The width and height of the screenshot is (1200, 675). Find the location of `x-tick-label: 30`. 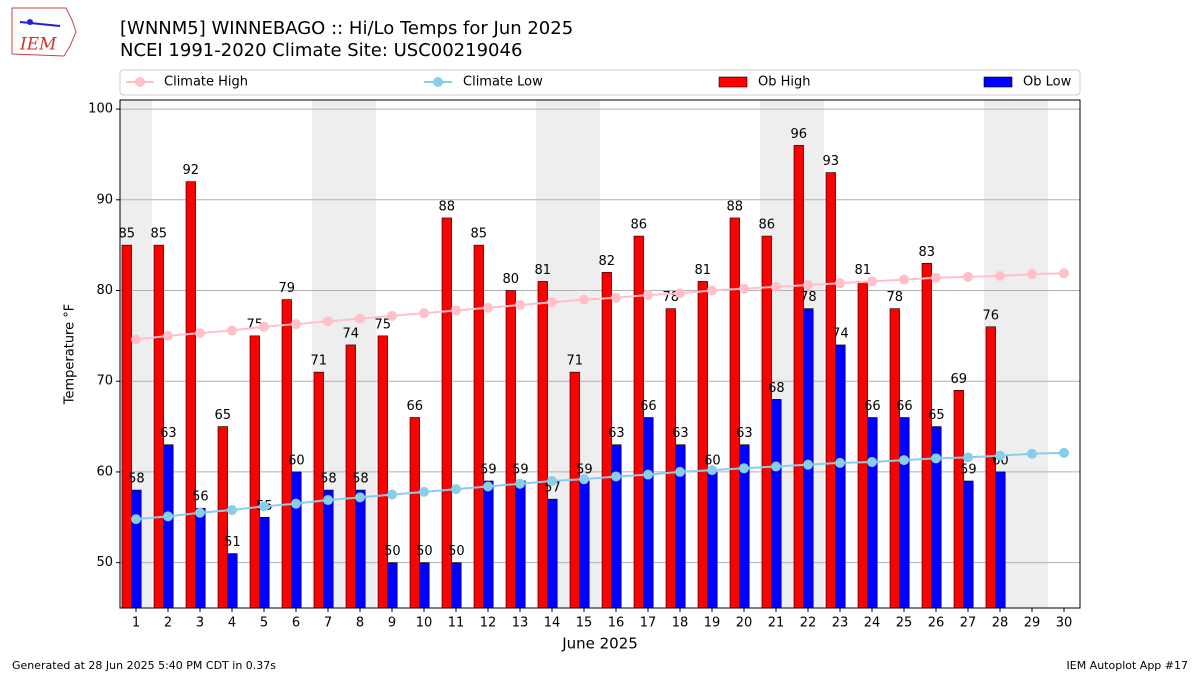

x-tick-label: 30 is located at coordinates (1064, 623).